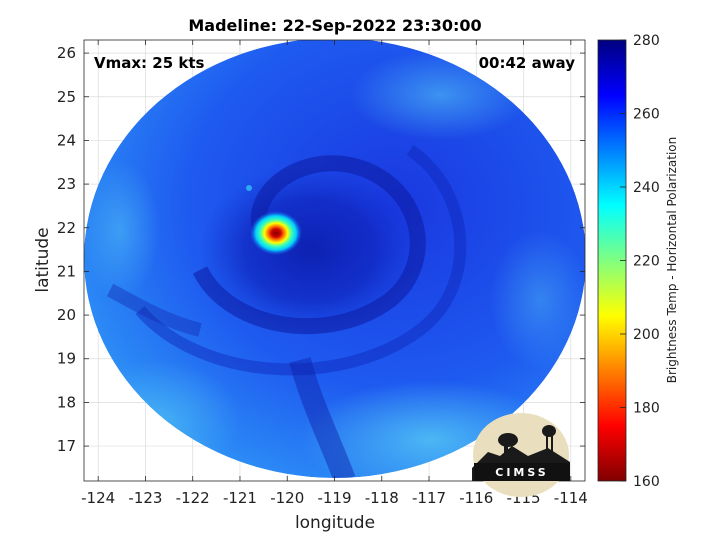 The width and height of the screenshot is (720, 540). I want to click on y-tick-label: 17, so click(66, 446).